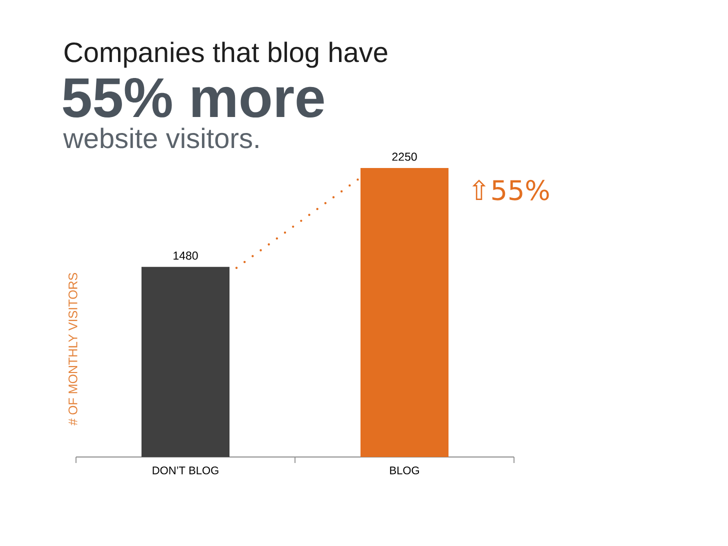 This screenshot has width=728, height=546. Describe the element at coordinates (73, 349) in the screenshot. I see `y-axis-title: # OF MONTHLY VISITORS` at that location.